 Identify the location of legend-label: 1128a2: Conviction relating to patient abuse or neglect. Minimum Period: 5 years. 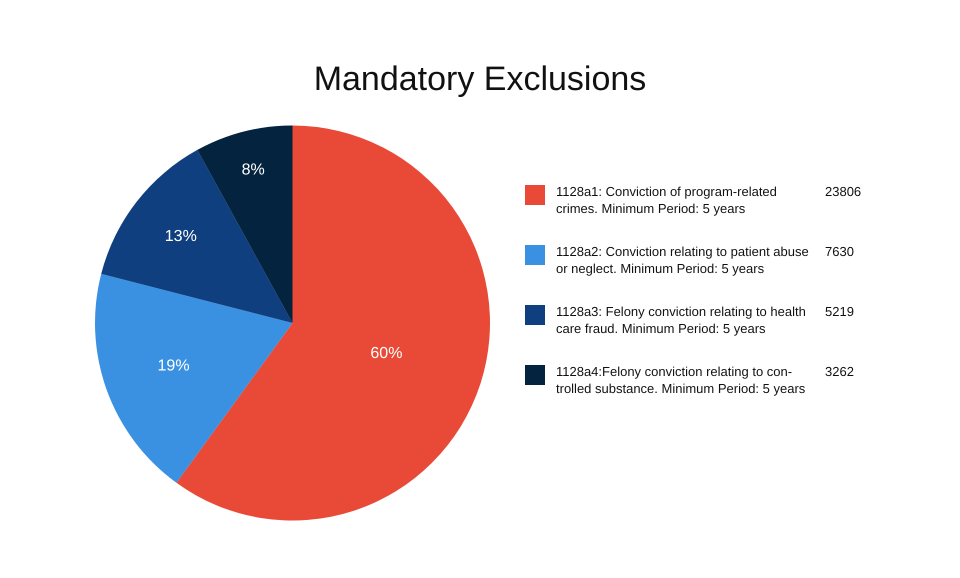
(682, 260).